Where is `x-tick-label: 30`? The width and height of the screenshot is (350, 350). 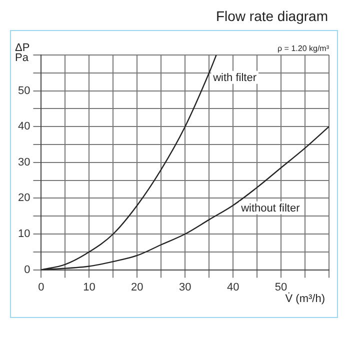
x-tick-label: 30 is located at coordinates (185, 287).